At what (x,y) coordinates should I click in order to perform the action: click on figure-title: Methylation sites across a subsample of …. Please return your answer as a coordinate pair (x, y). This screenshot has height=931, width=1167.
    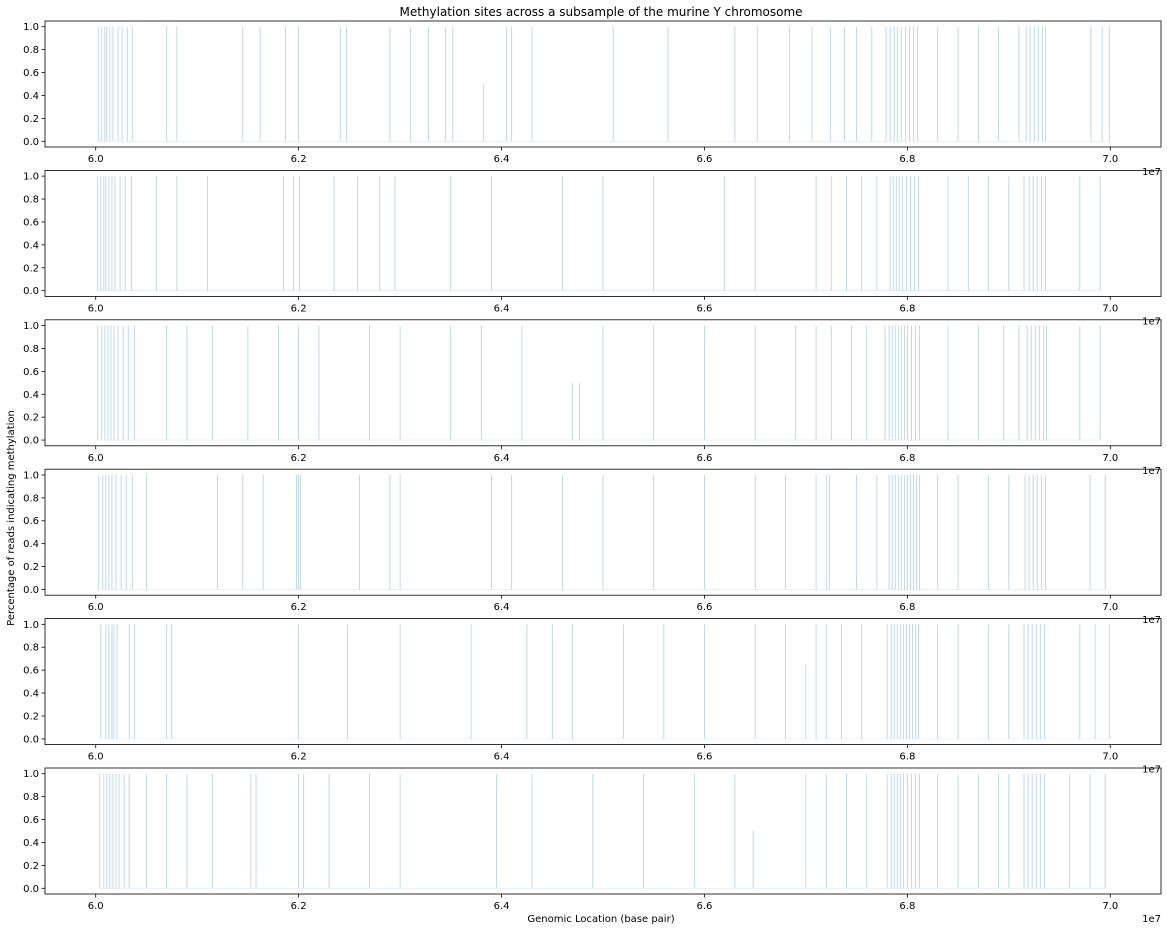
    Looking at the image, I should click on (600, 12).